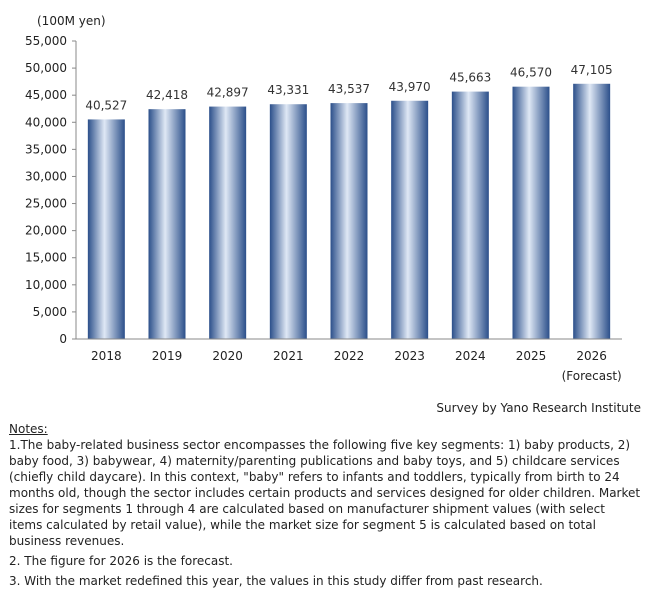 This screenshot has height=601, width=657. Describe the element at coordinates (46, 95) in the screenshot. I see `y-tick-label: 45,000` at that location.